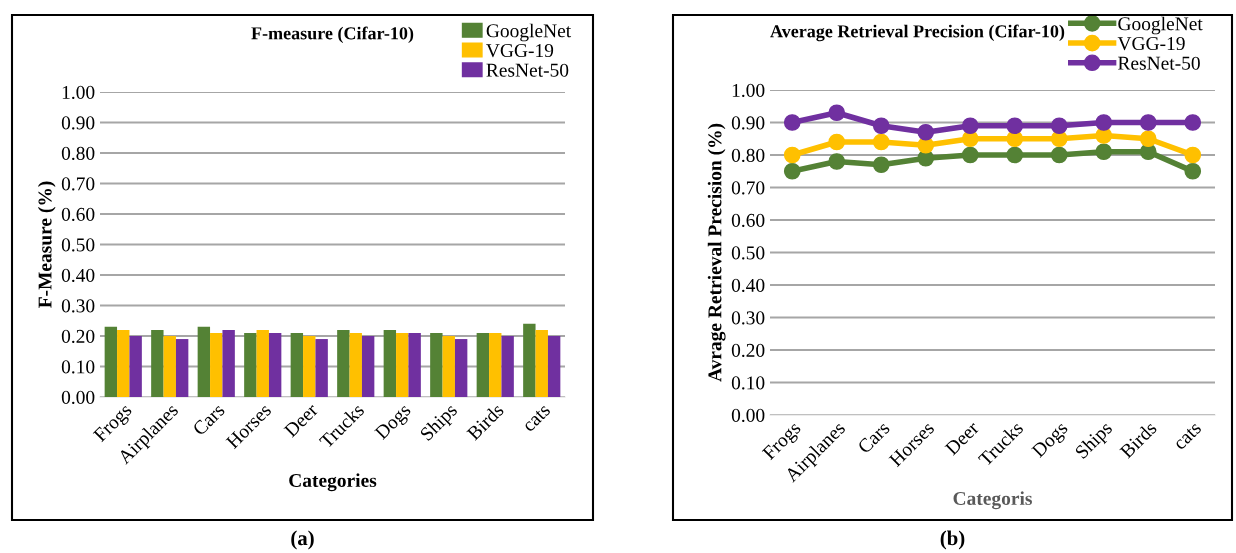 Image resolution: width=1236 pixels, height=553 pixels. What do you see at coordinates (302, 540) in the screenshot?
I see `text: (a)` at bounding box center [302, 540].